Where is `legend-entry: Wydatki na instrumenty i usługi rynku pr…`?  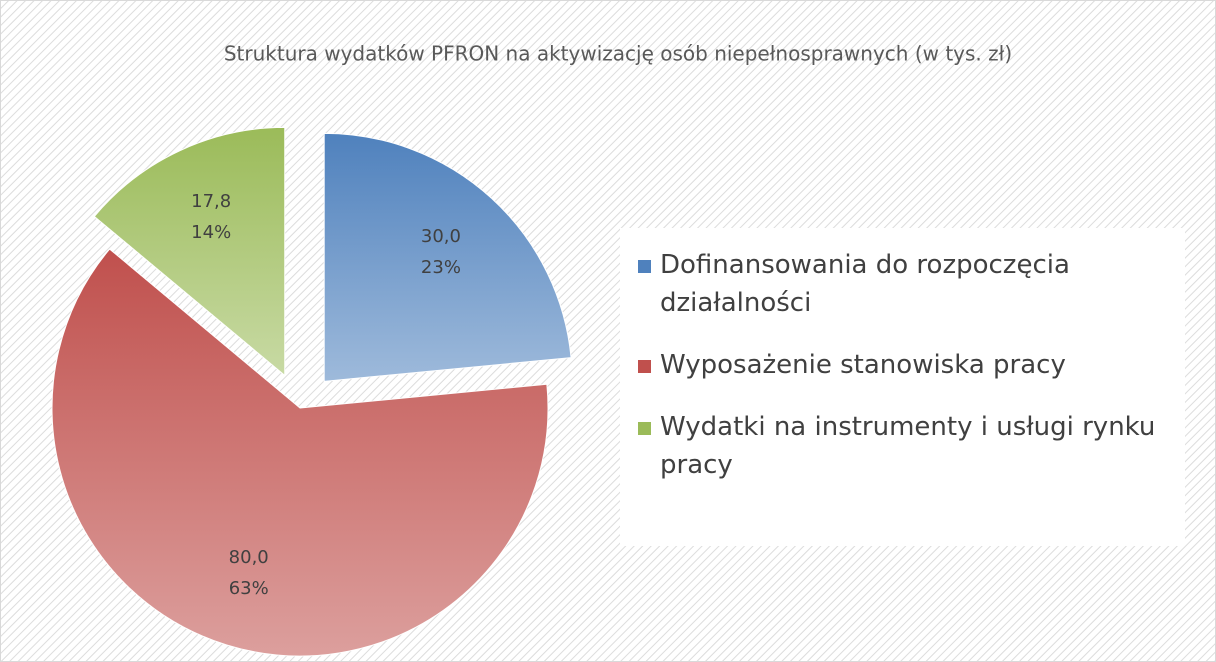
legend-entry: Wydatki na instrumenty i usługi rynku pr… is located at coordinates (906, 446).